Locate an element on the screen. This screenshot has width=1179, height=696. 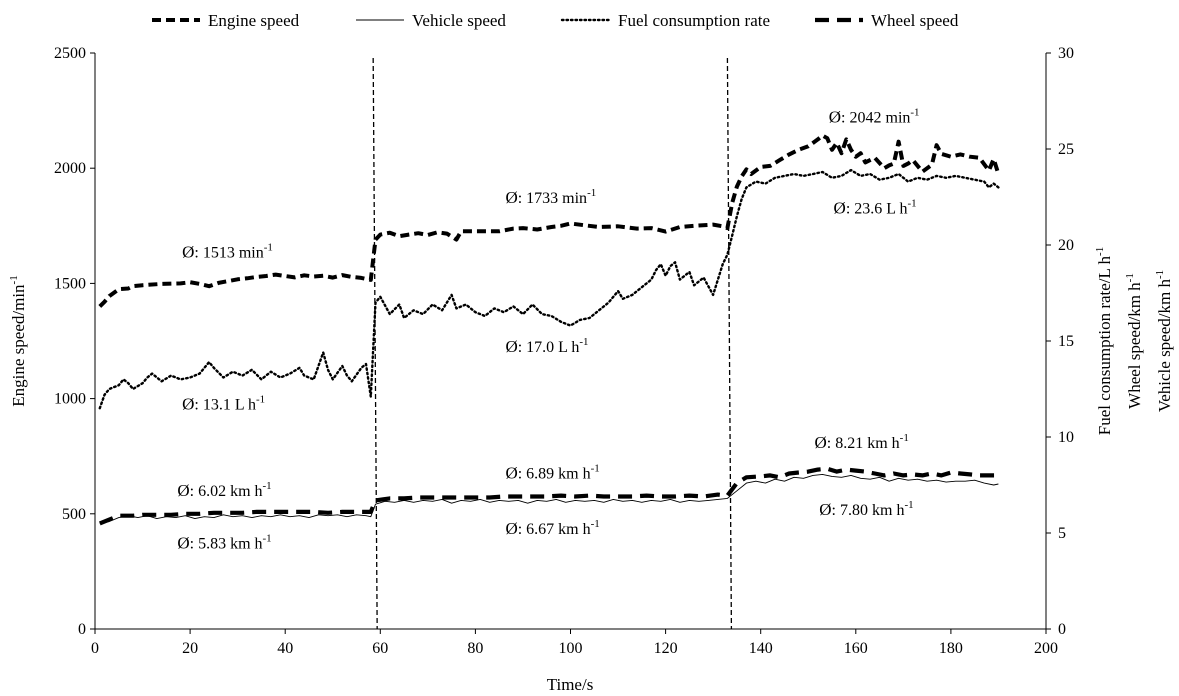
mean-annotation-text: : 2042 min is located at coordinates (875, 118).